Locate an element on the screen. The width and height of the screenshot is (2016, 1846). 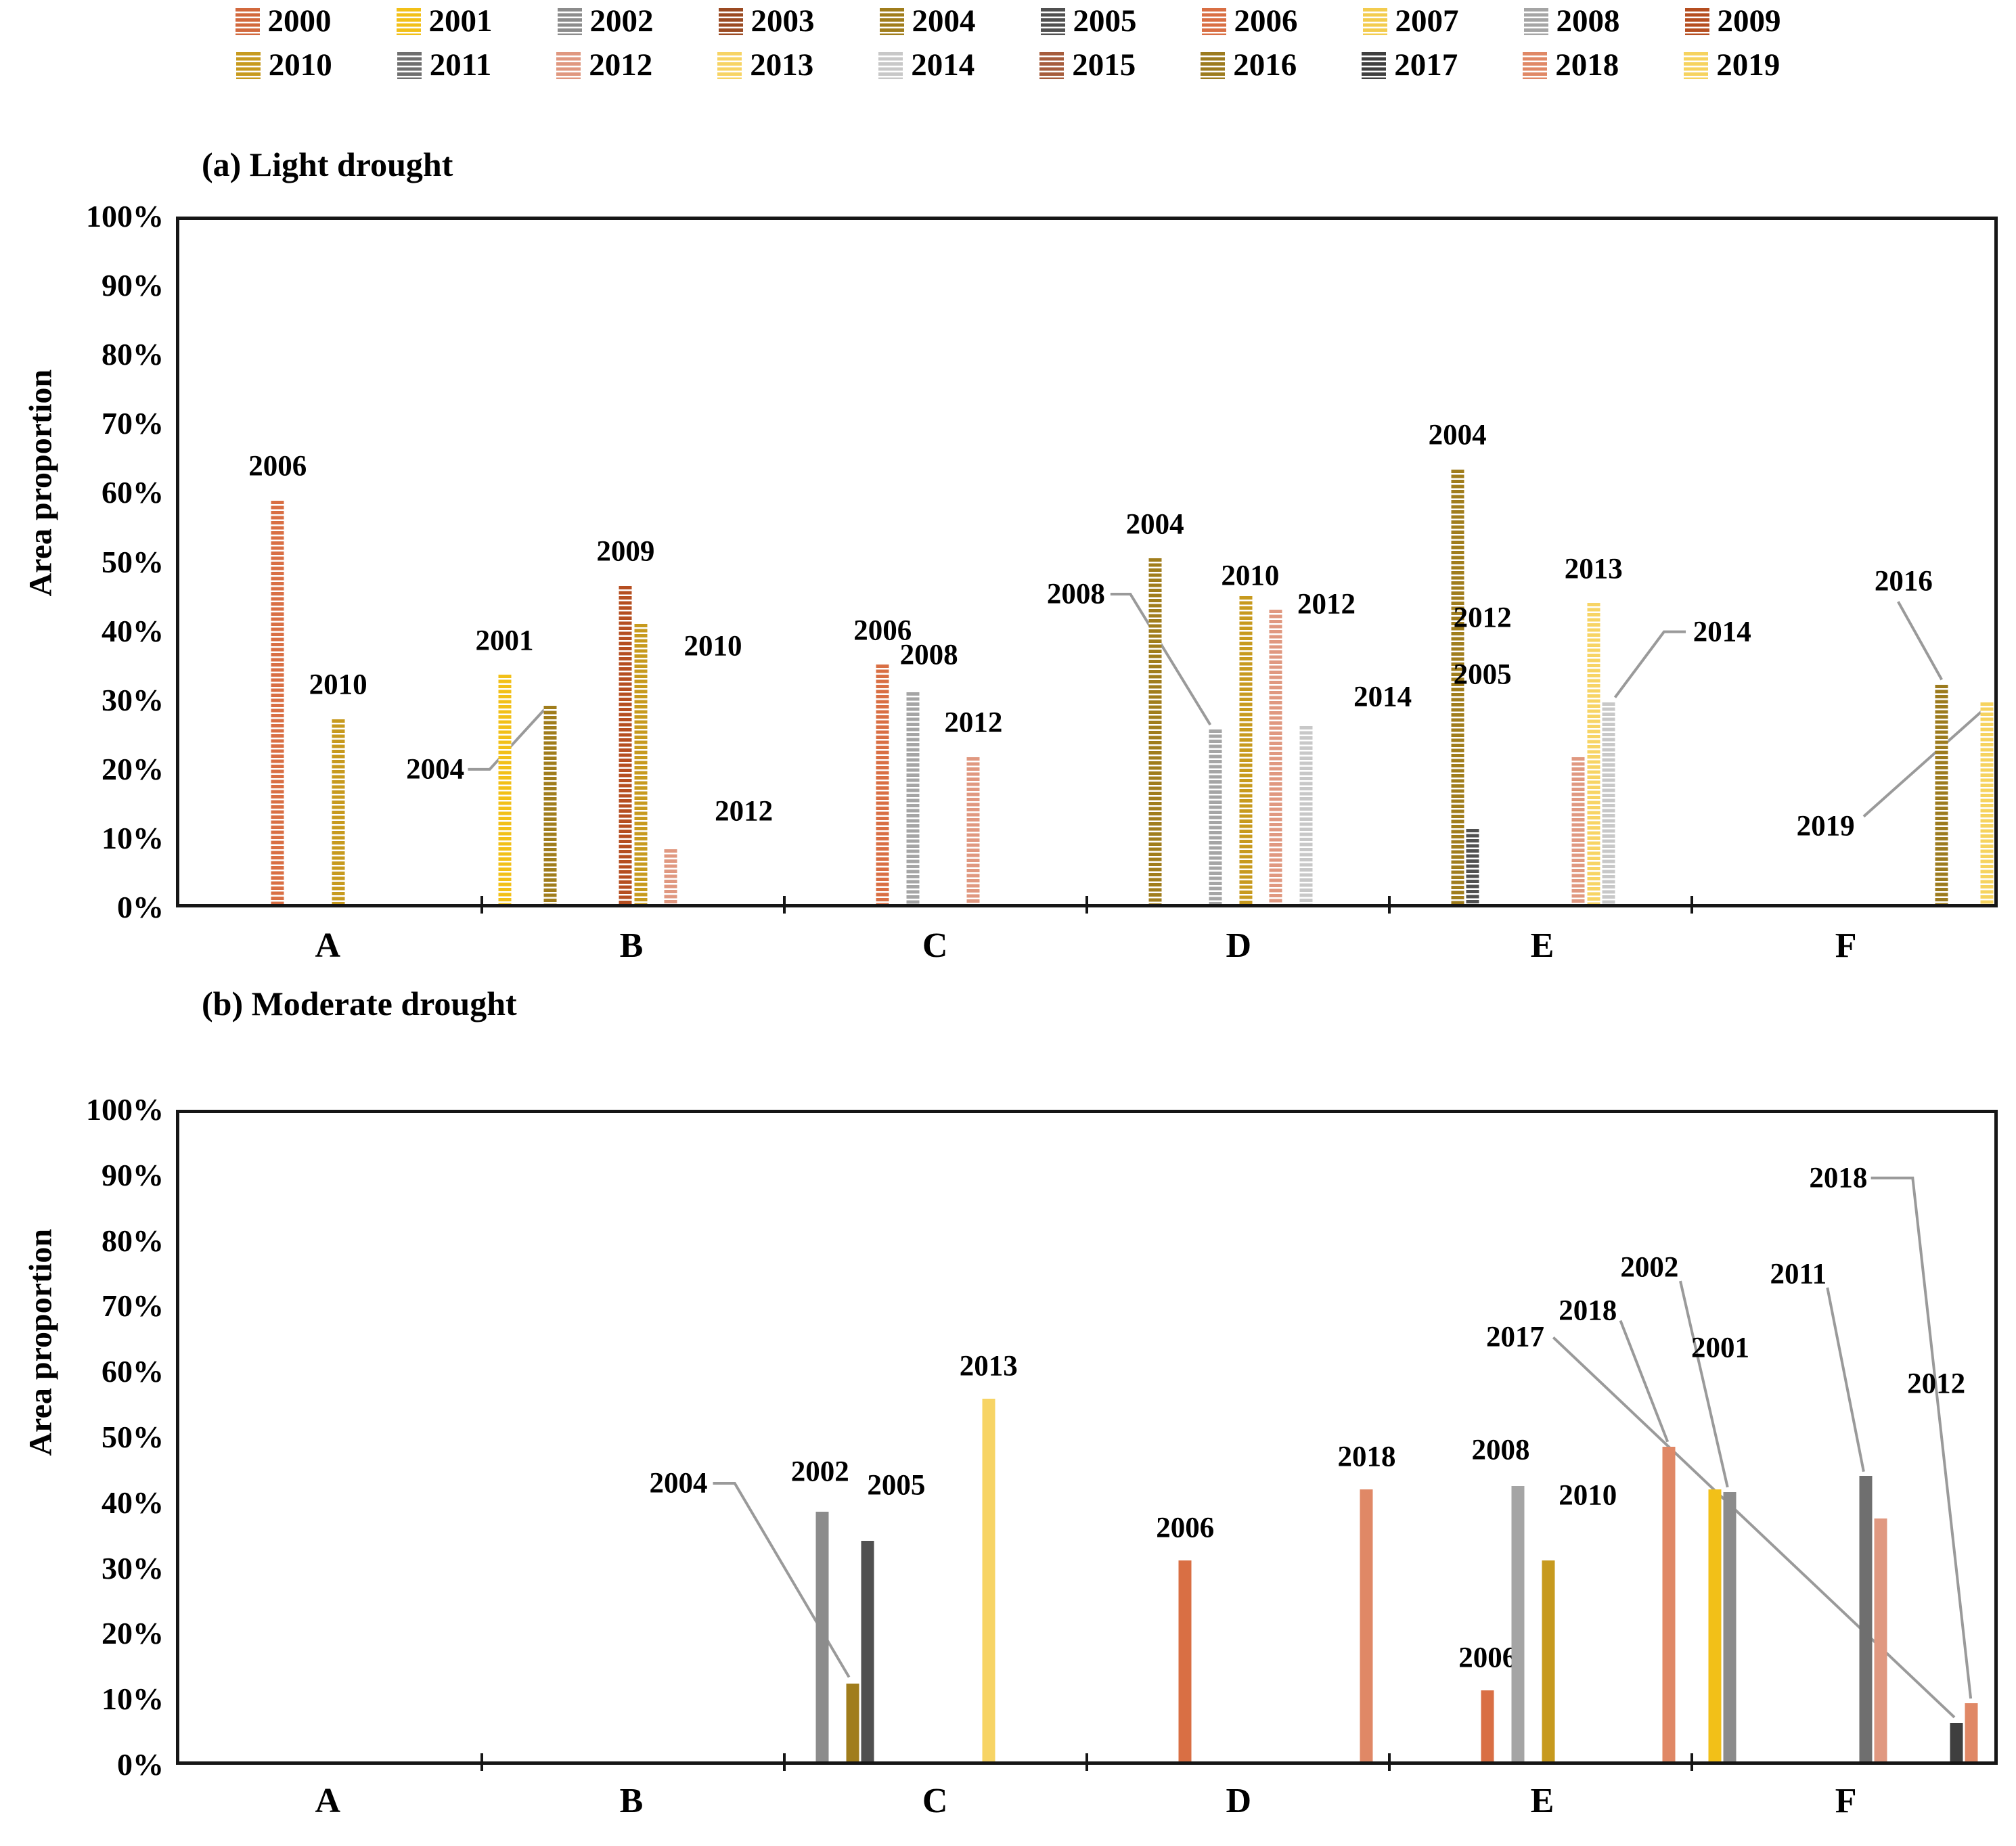
legend-label: 2013 is located at coordinates (782, 65).